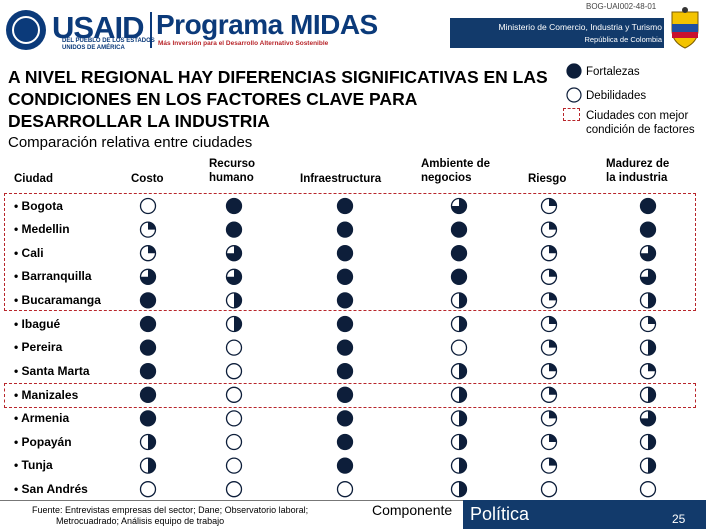 This screenshot has width=706, height=529. I want to click on table-row-label: • Bogota, so click(38, 206).